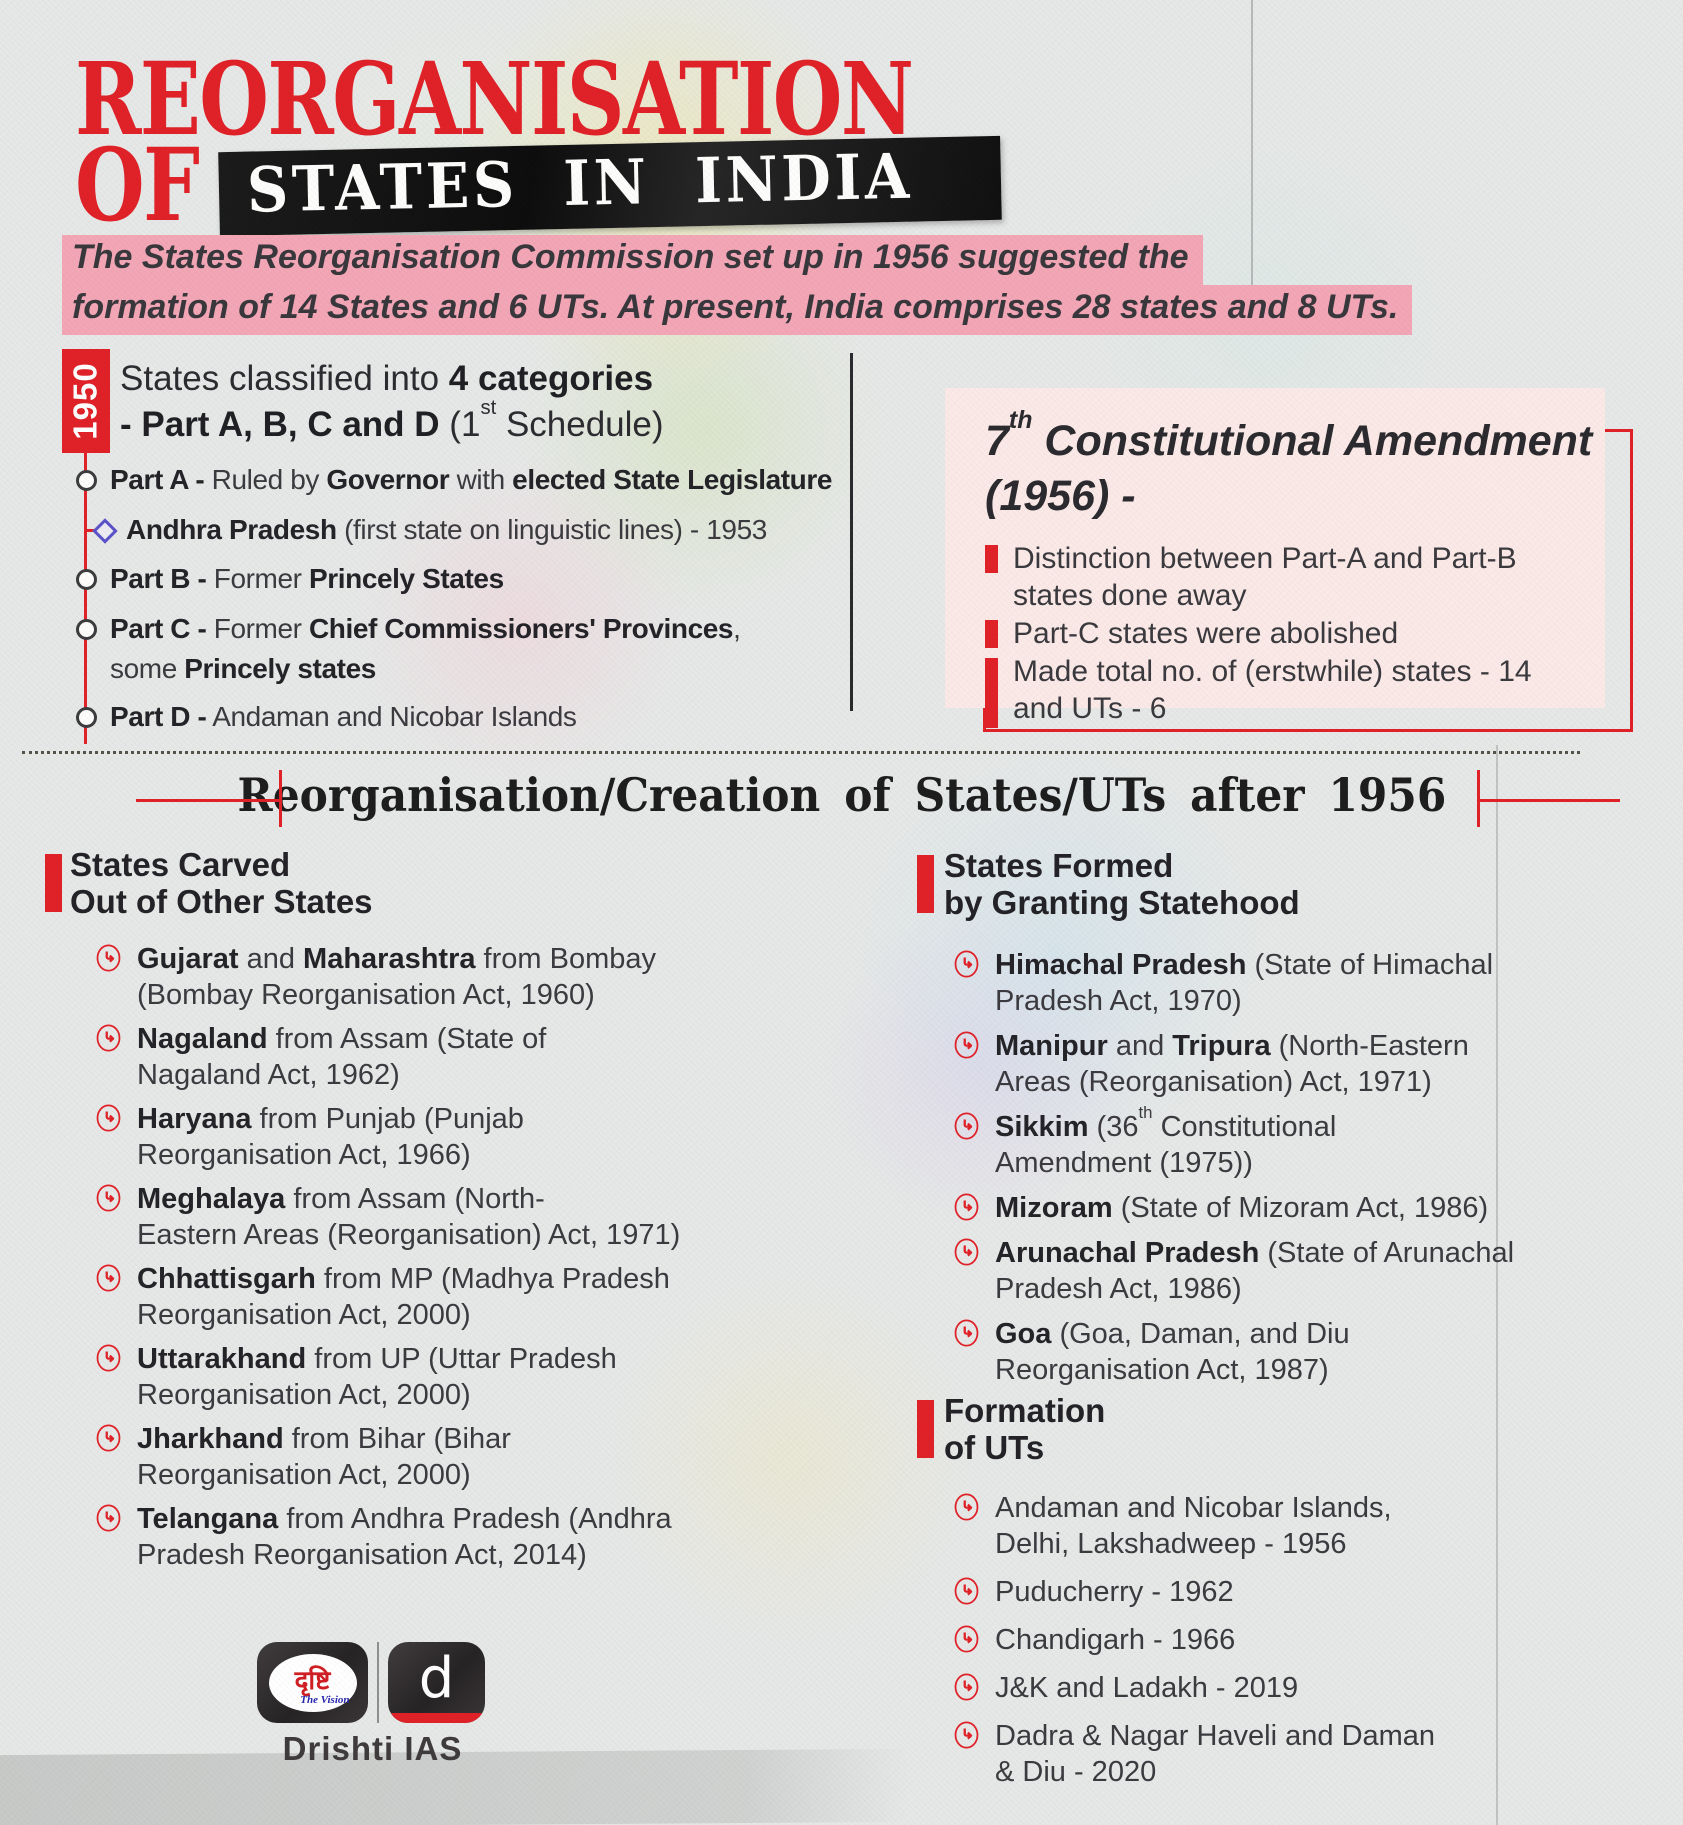 The width and height of the screenshot is (1683, 1825). Describe the element at coordinates (851, 532) in the screenshot. I see `vertical-divider` at that location.